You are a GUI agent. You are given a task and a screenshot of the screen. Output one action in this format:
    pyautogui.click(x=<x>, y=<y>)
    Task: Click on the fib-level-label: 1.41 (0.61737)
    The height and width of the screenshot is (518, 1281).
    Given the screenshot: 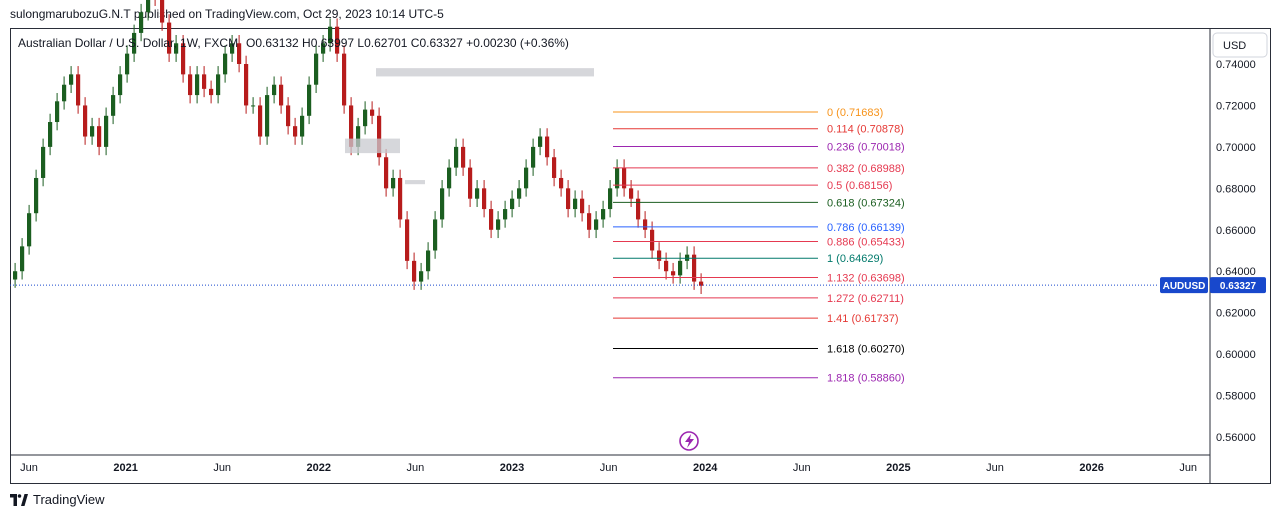 What is the action you would take?
    pyautogui.click(x=863, y=319)
    